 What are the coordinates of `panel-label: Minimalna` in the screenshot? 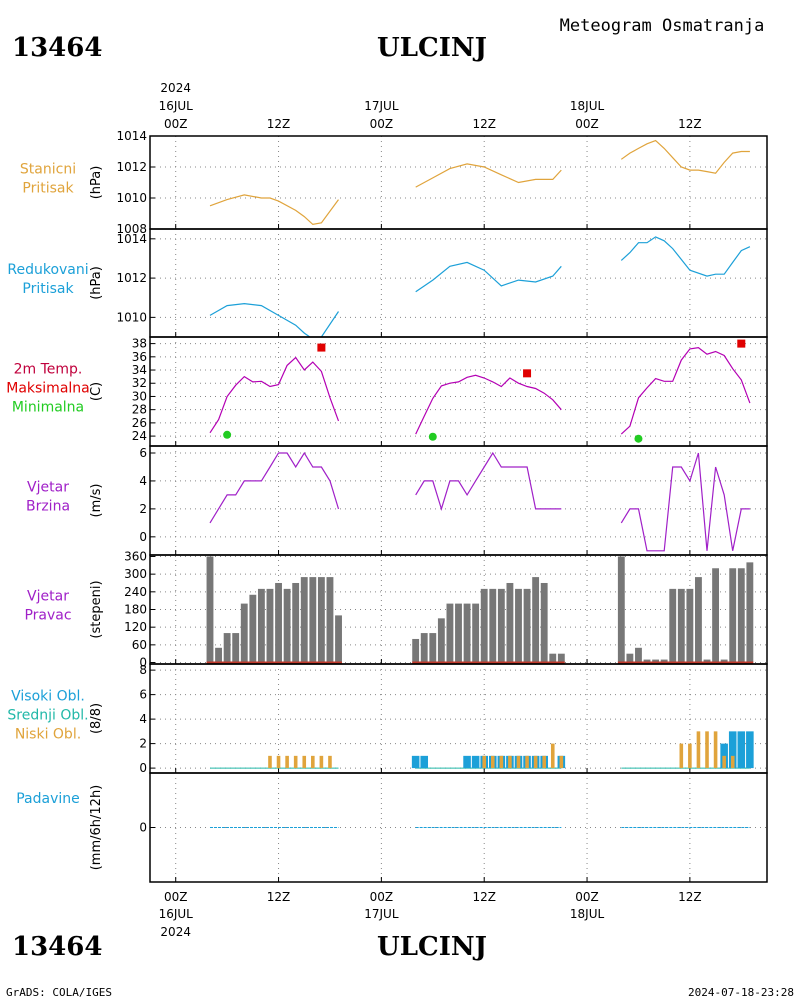 It's located at (48, 408).